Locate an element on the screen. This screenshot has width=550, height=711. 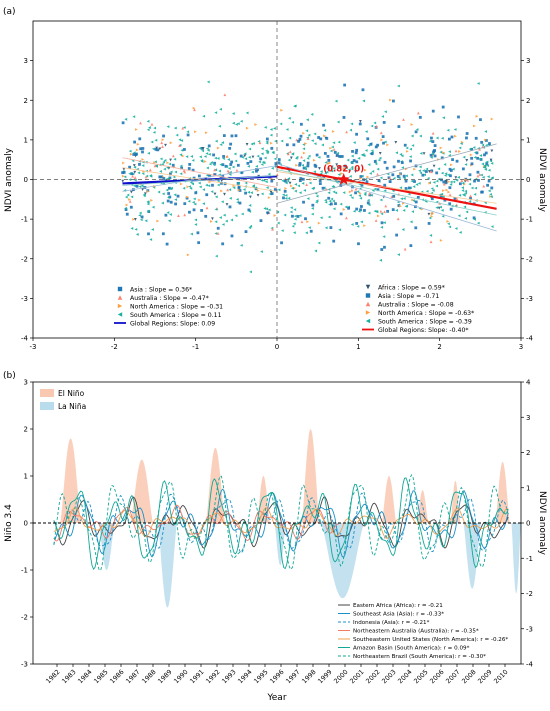
y-tick-label: 0 is located at coordinates (26, 524).